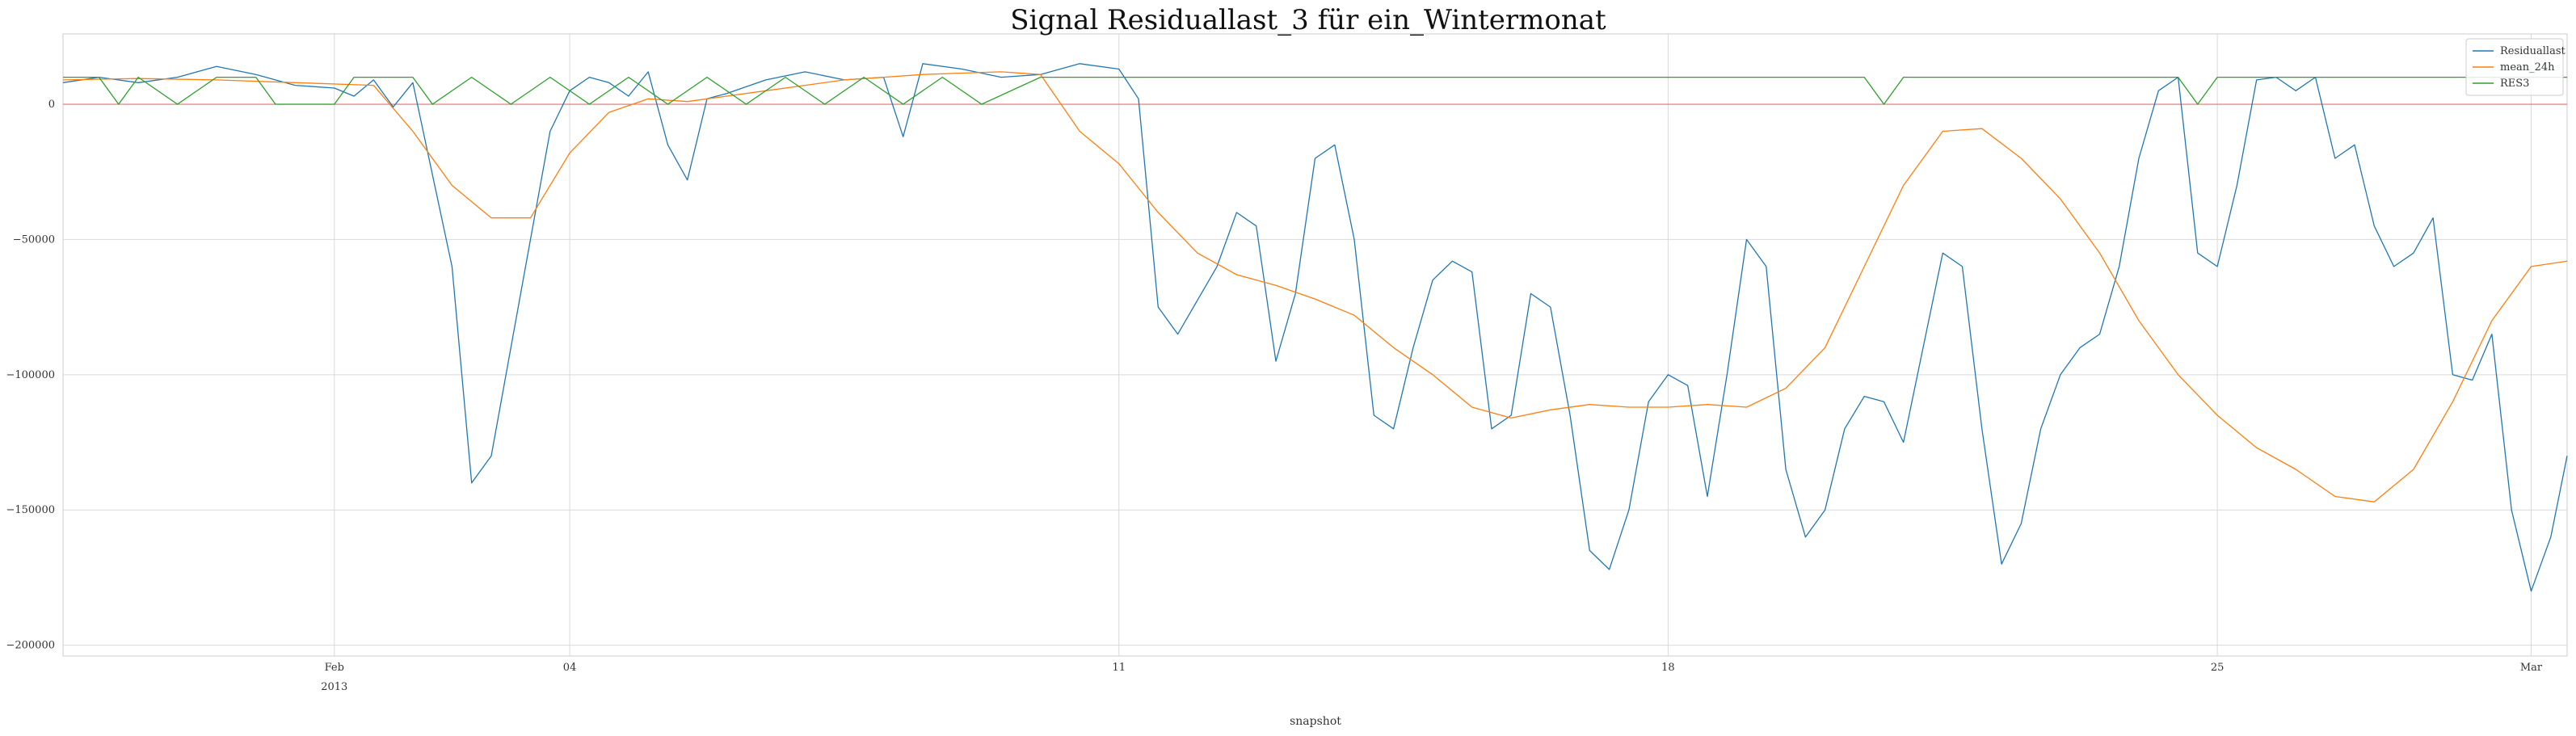 The width and height of the screenshot is (2576, 736). I want to click on x-tick-label: 18, so click(1668, 668).